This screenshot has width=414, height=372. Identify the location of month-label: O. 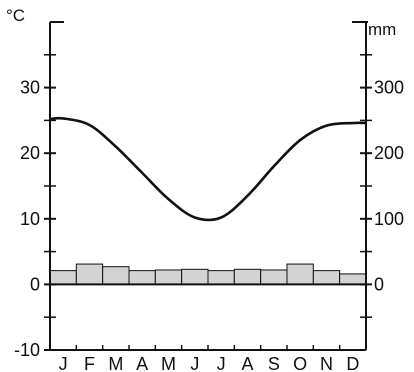
(300, 363).